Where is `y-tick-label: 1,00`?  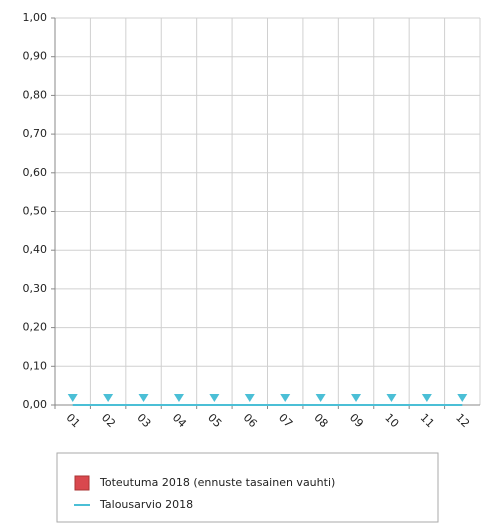 y-tick-label: 1,00 is located at coordinates (35, 17).